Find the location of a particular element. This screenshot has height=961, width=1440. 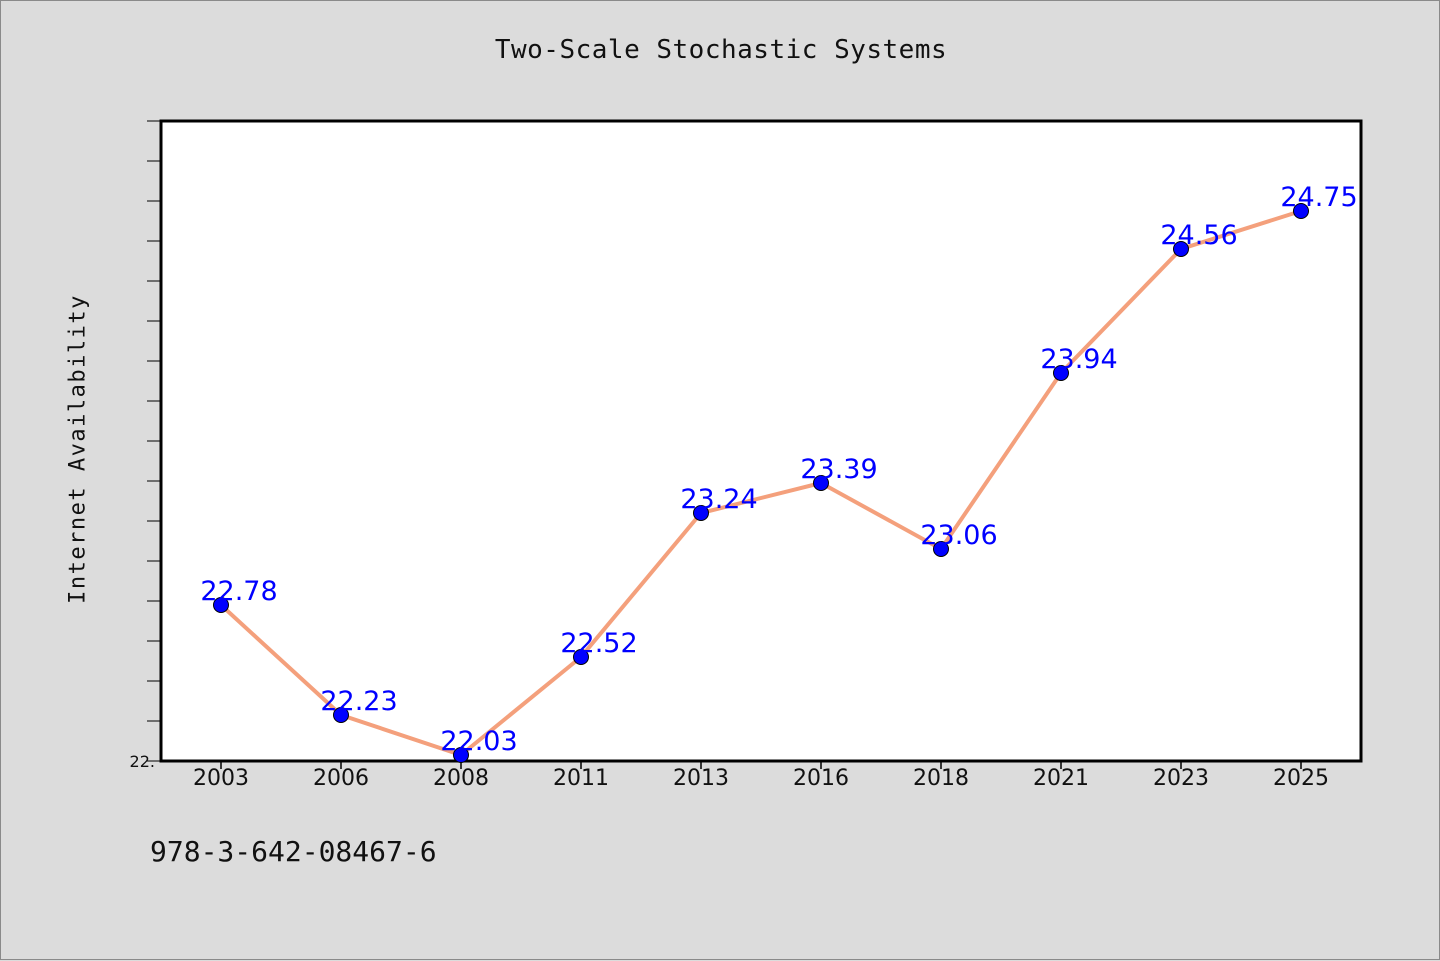

data-label: 22.03 is located at coordinates (478, 741).